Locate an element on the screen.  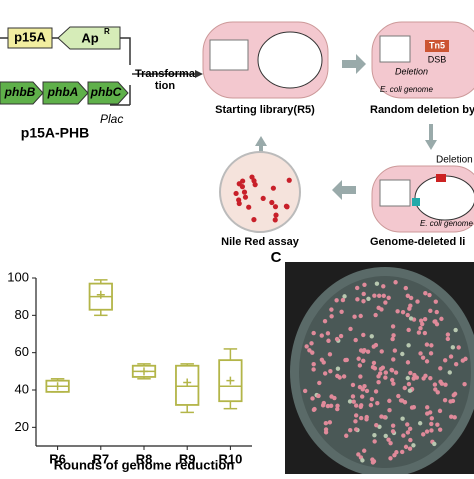
y-tick-label: 40 is located at coordinates (22, 388).